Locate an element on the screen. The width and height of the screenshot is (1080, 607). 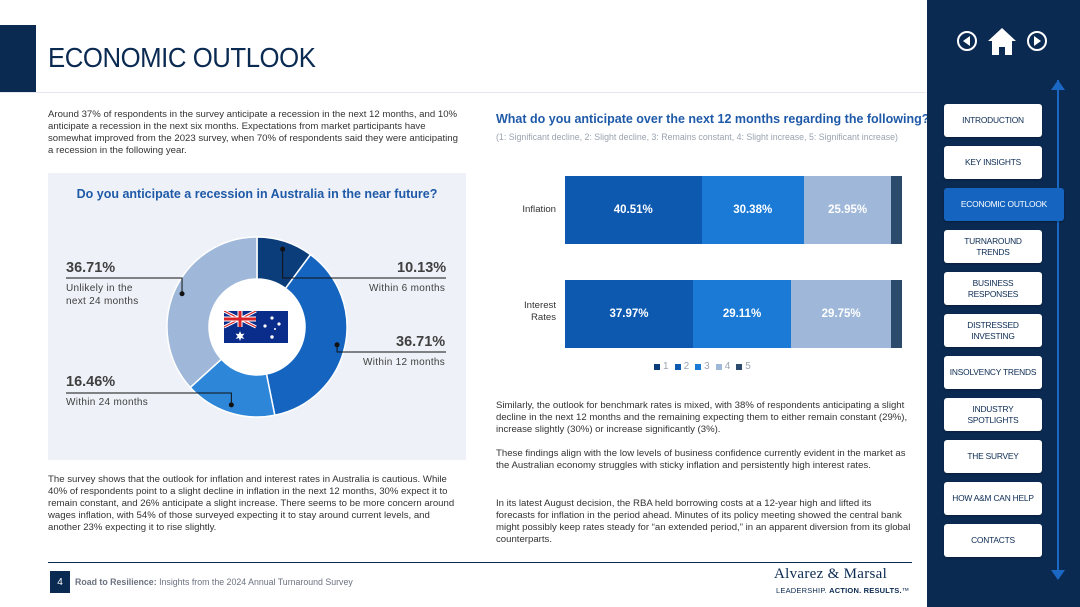
callout-within12-label: Within 12 months is located at coordinates (404, 362).